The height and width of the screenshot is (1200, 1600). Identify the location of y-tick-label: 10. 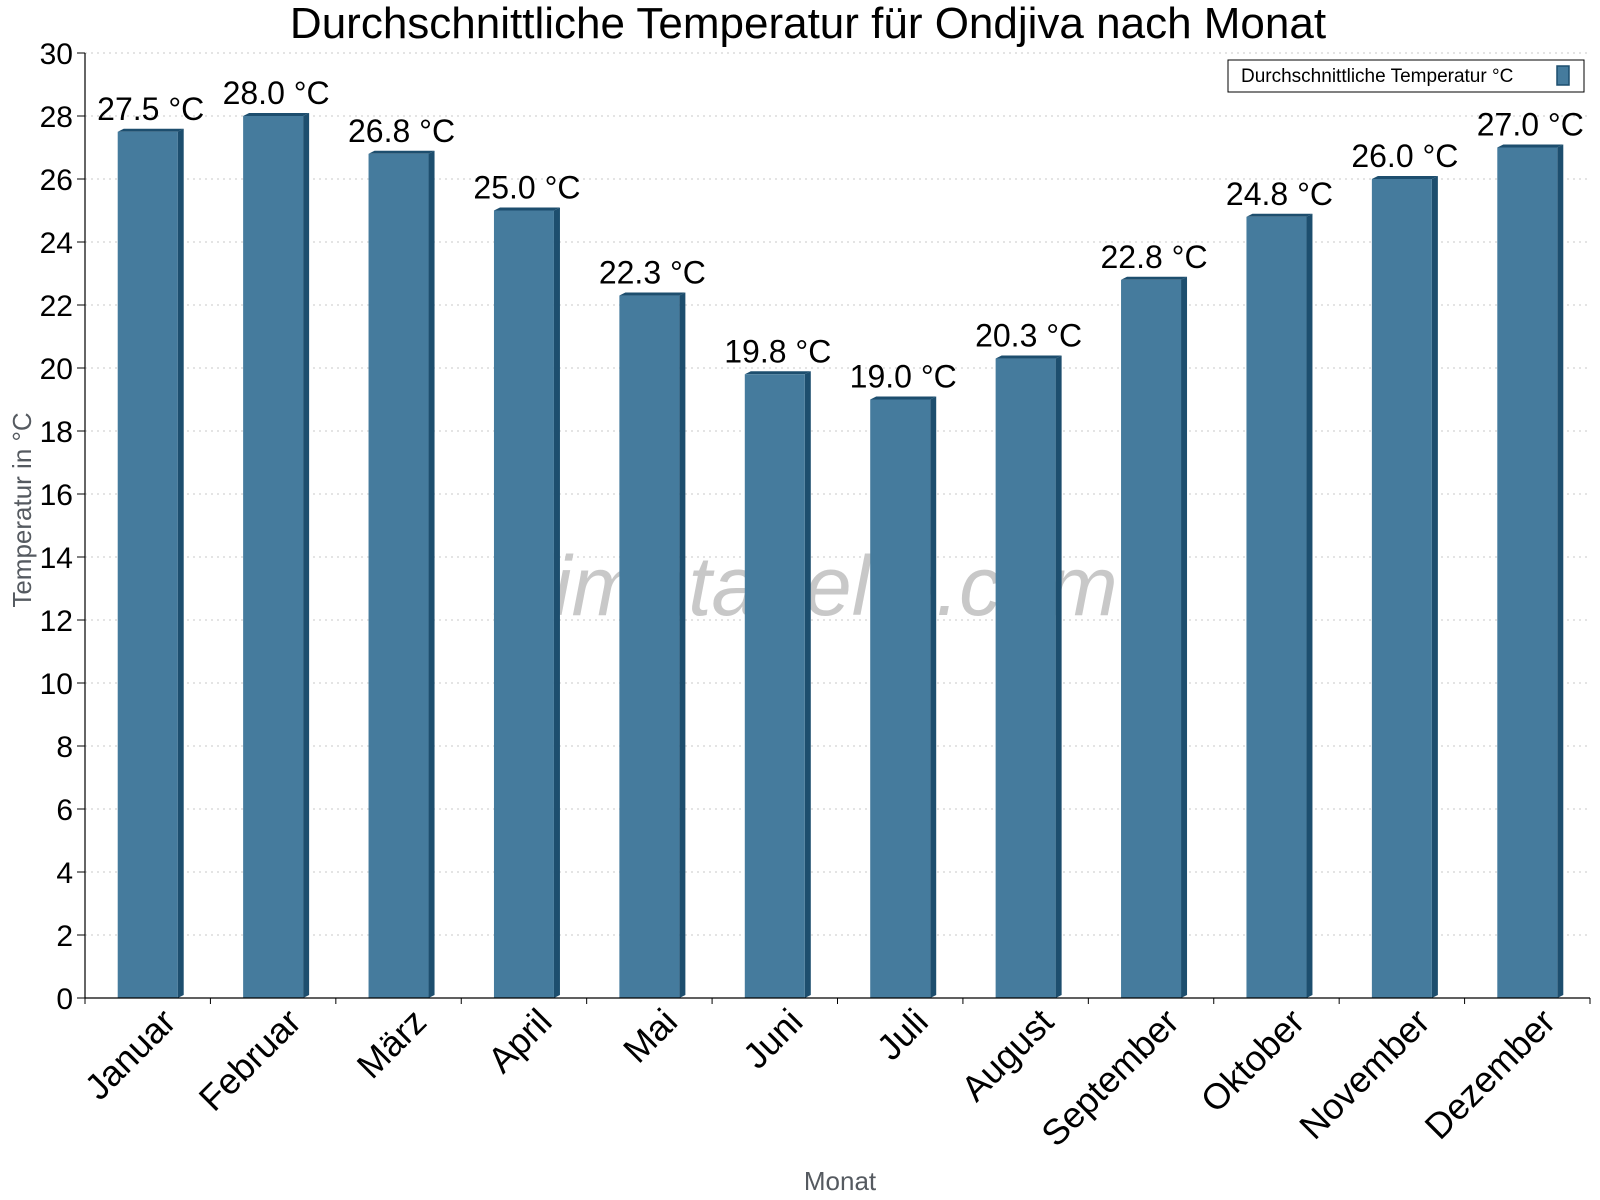
(56, 684).